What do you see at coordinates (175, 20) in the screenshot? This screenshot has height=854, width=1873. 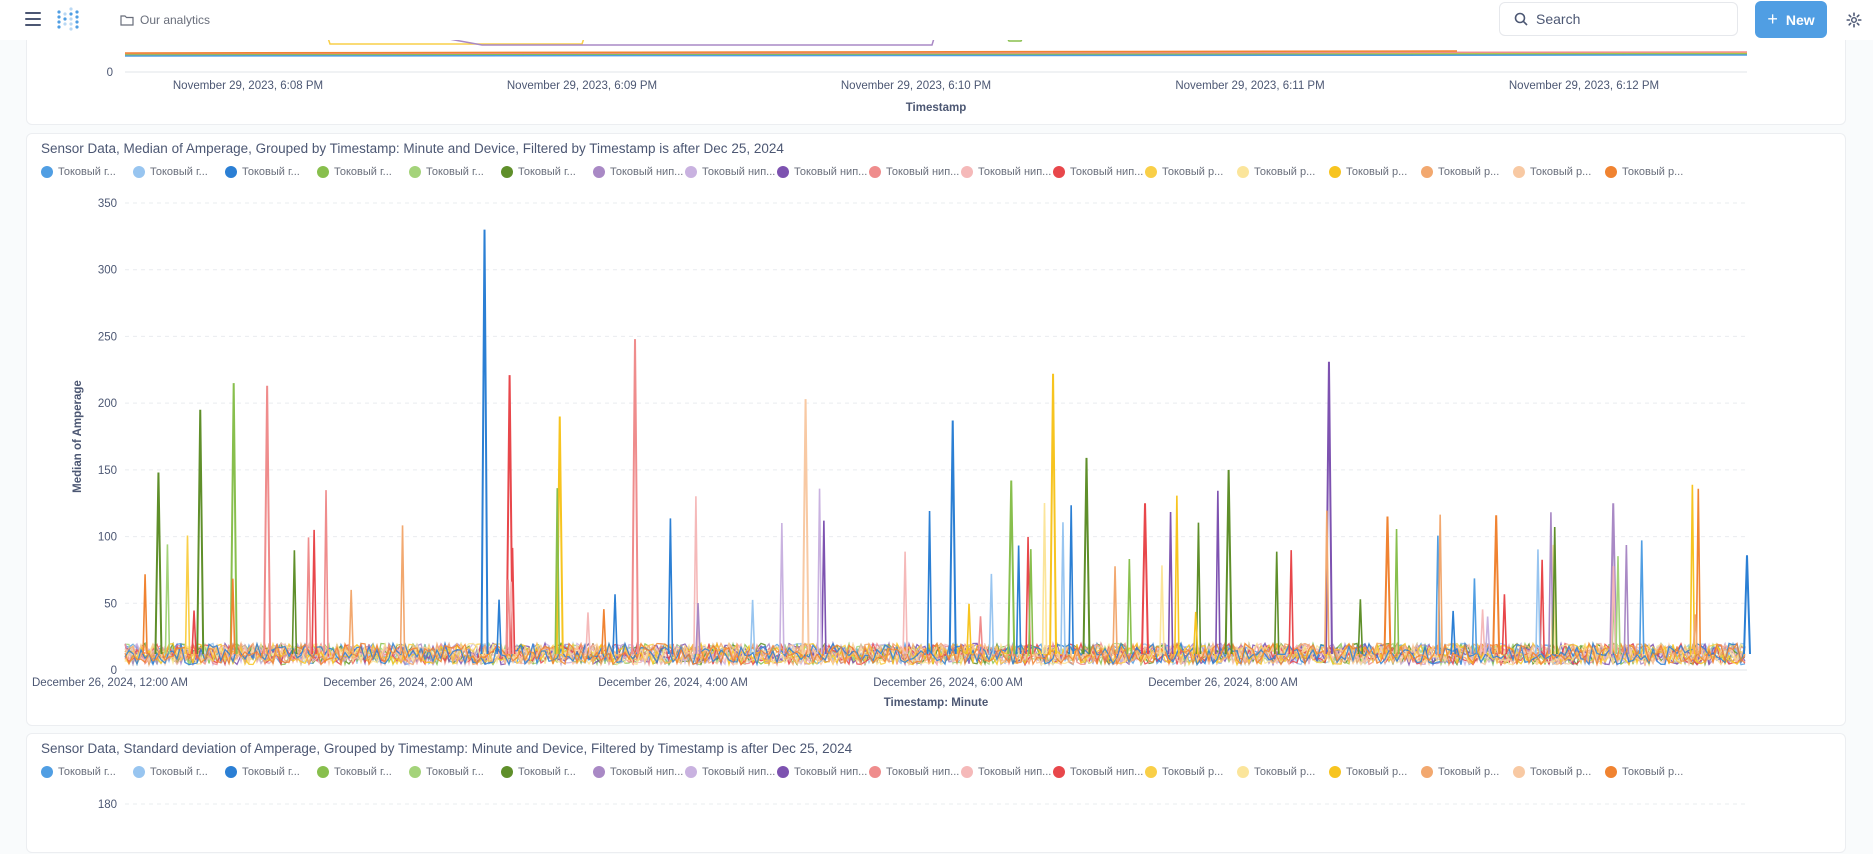 I see `breadcrumb-collection: Our analytics` at bounding box center [175, 20].